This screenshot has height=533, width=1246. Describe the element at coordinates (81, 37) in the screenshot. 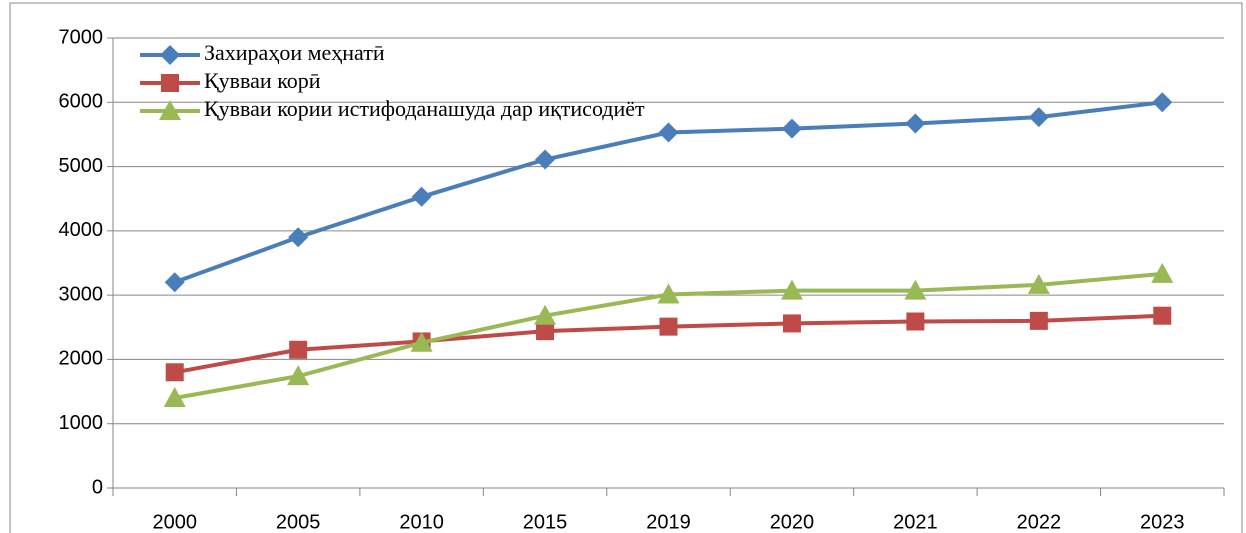

I see `y-tick-label: 7000` at that location.